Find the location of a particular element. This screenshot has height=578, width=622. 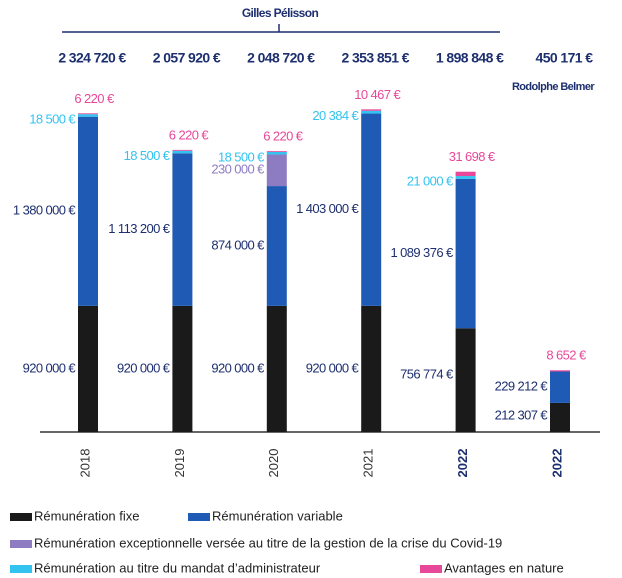

value-label: 230 000 € is located at coordinates (238, 169).